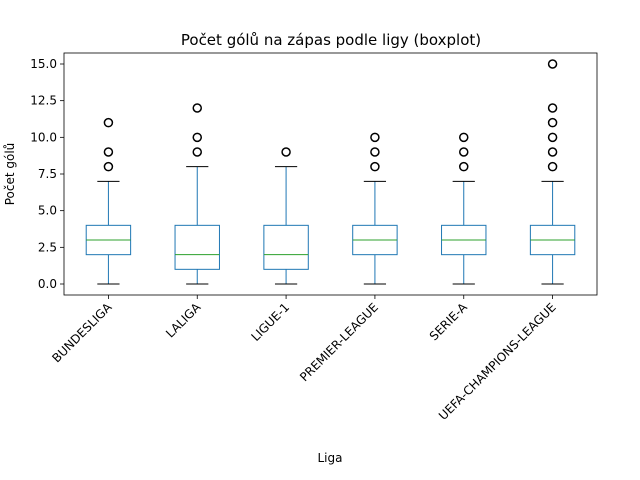 The width and height of the screenshot is (640, 480). I want to click on box-premier-league, so click(375, 208).